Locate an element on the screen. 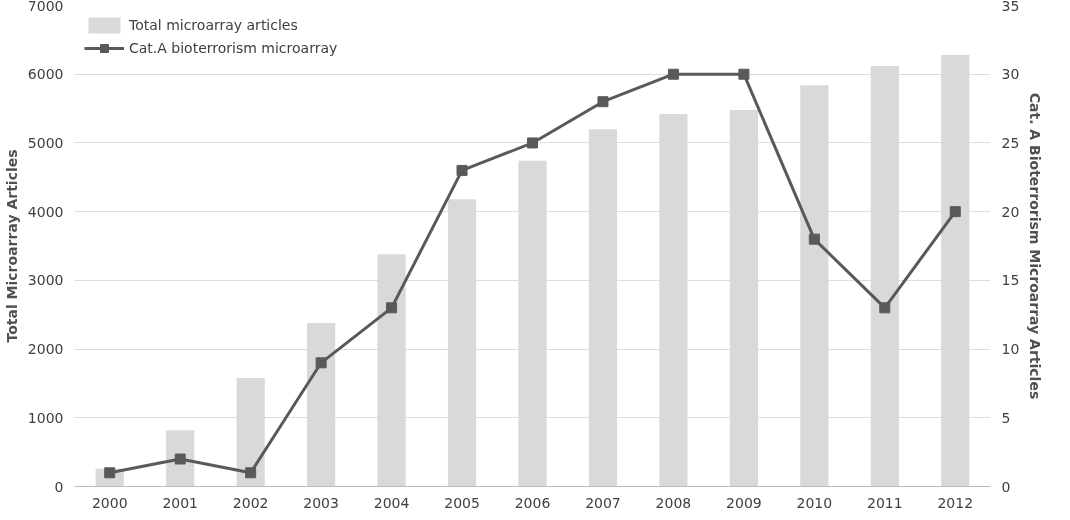 This screenshot has width=1070, height=520. x-tick-label: 2011 is located at coordinates (884, 502).